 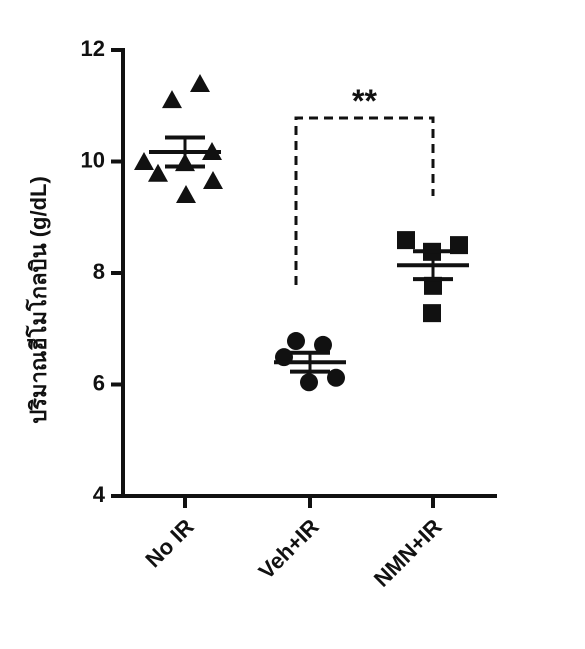 I want to click on y-tick-label: 8, so click(x=99, y=271).